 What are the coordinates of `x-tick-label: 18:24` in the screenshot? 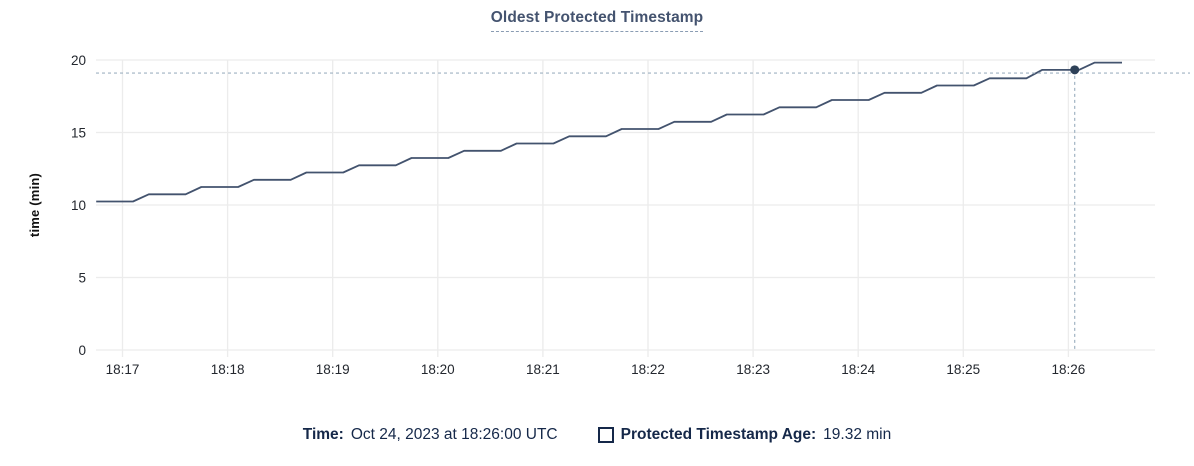 It's located at (858, 369).